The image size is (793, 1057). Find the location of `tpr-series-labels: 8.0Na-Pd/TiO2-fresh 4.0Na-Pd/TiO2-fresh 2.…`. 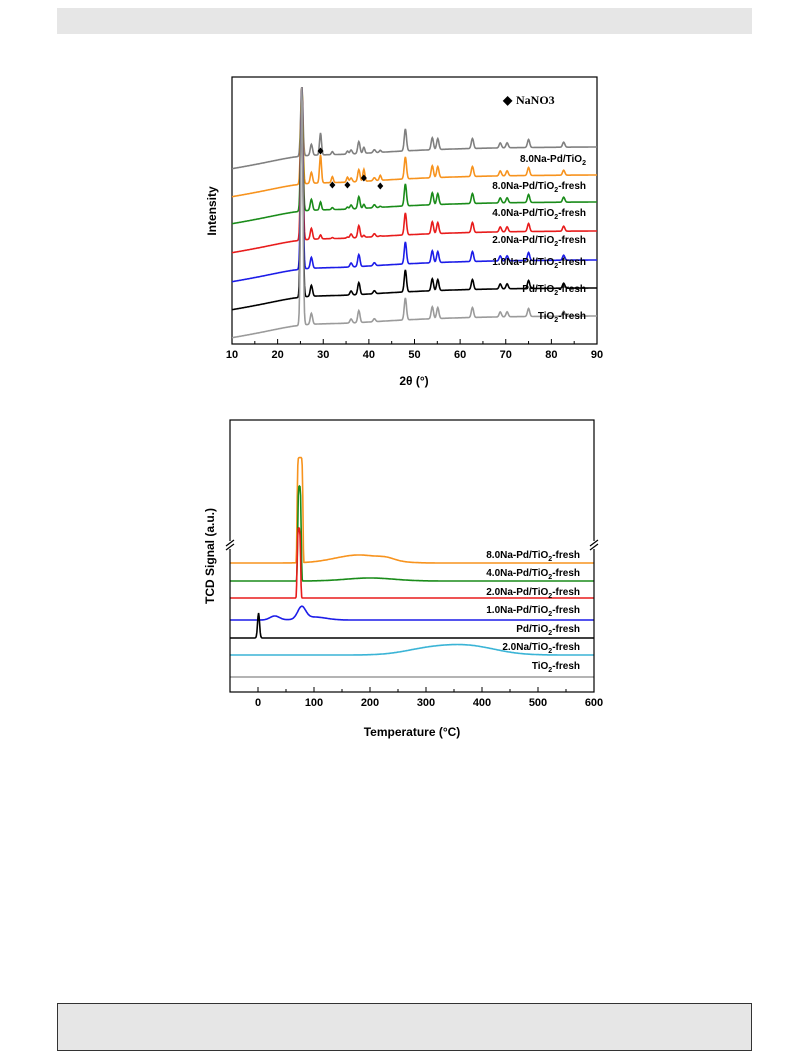

tpr-series-labels: 8.0Na-Pd/TiO2-fresh 4.0Na-Pd/TiO2-fresh 2.… is located at coordinates (533, 612).